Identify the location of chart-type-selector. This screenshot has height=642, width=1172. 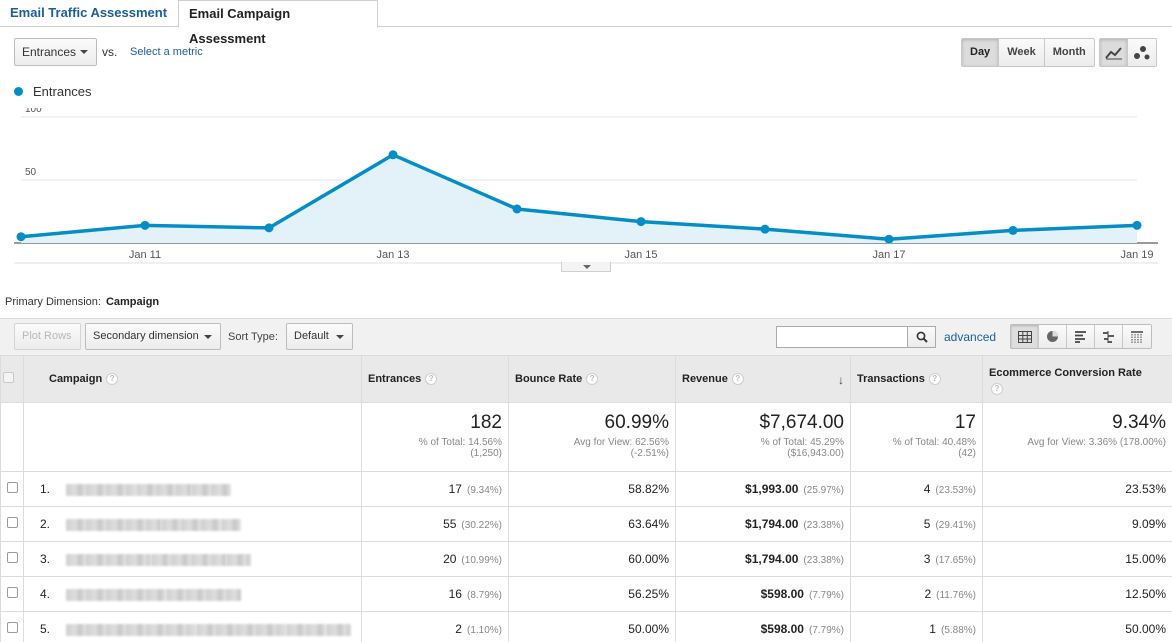
(1128, 52).